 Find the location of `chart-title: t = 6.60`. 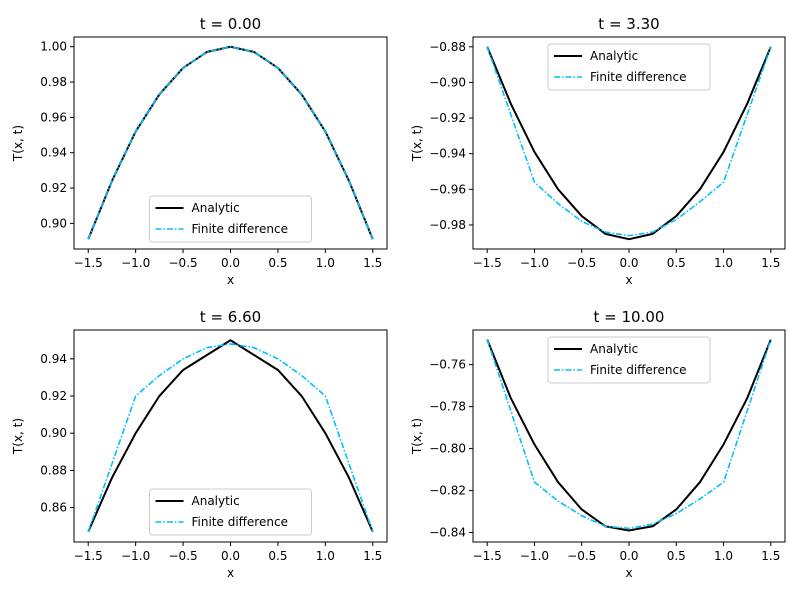

chart-title: t = 6.60 is located at coordinates (230, 317).